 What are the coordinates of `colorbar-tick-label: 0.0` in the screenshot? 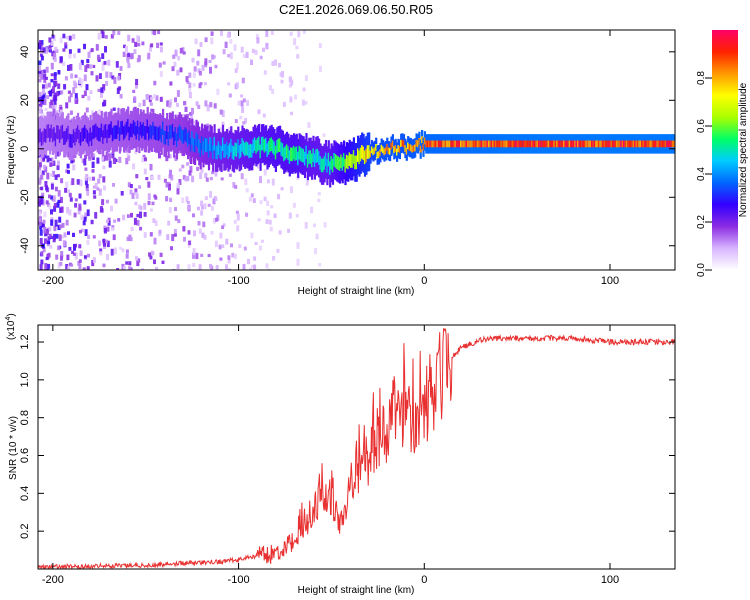 It's located at (701, 270).